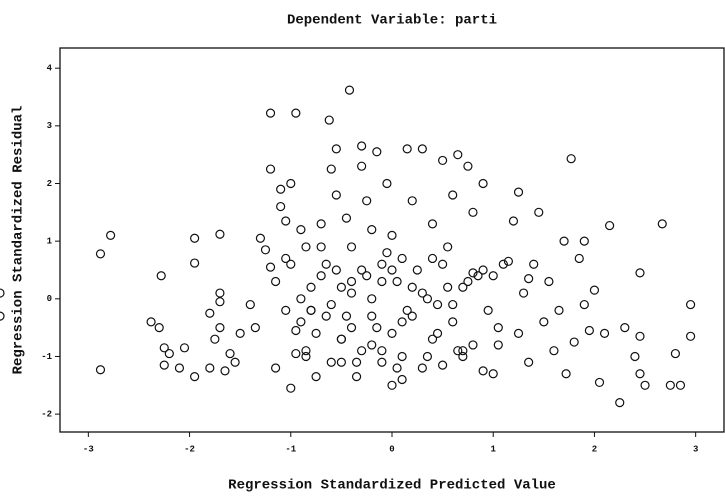 The height and width of the screenshot is (499, 725). What do you see at coordinates (88, 449) in the screenshot?
I see `x-tick-label: -3` at bounding box center [88, 449].